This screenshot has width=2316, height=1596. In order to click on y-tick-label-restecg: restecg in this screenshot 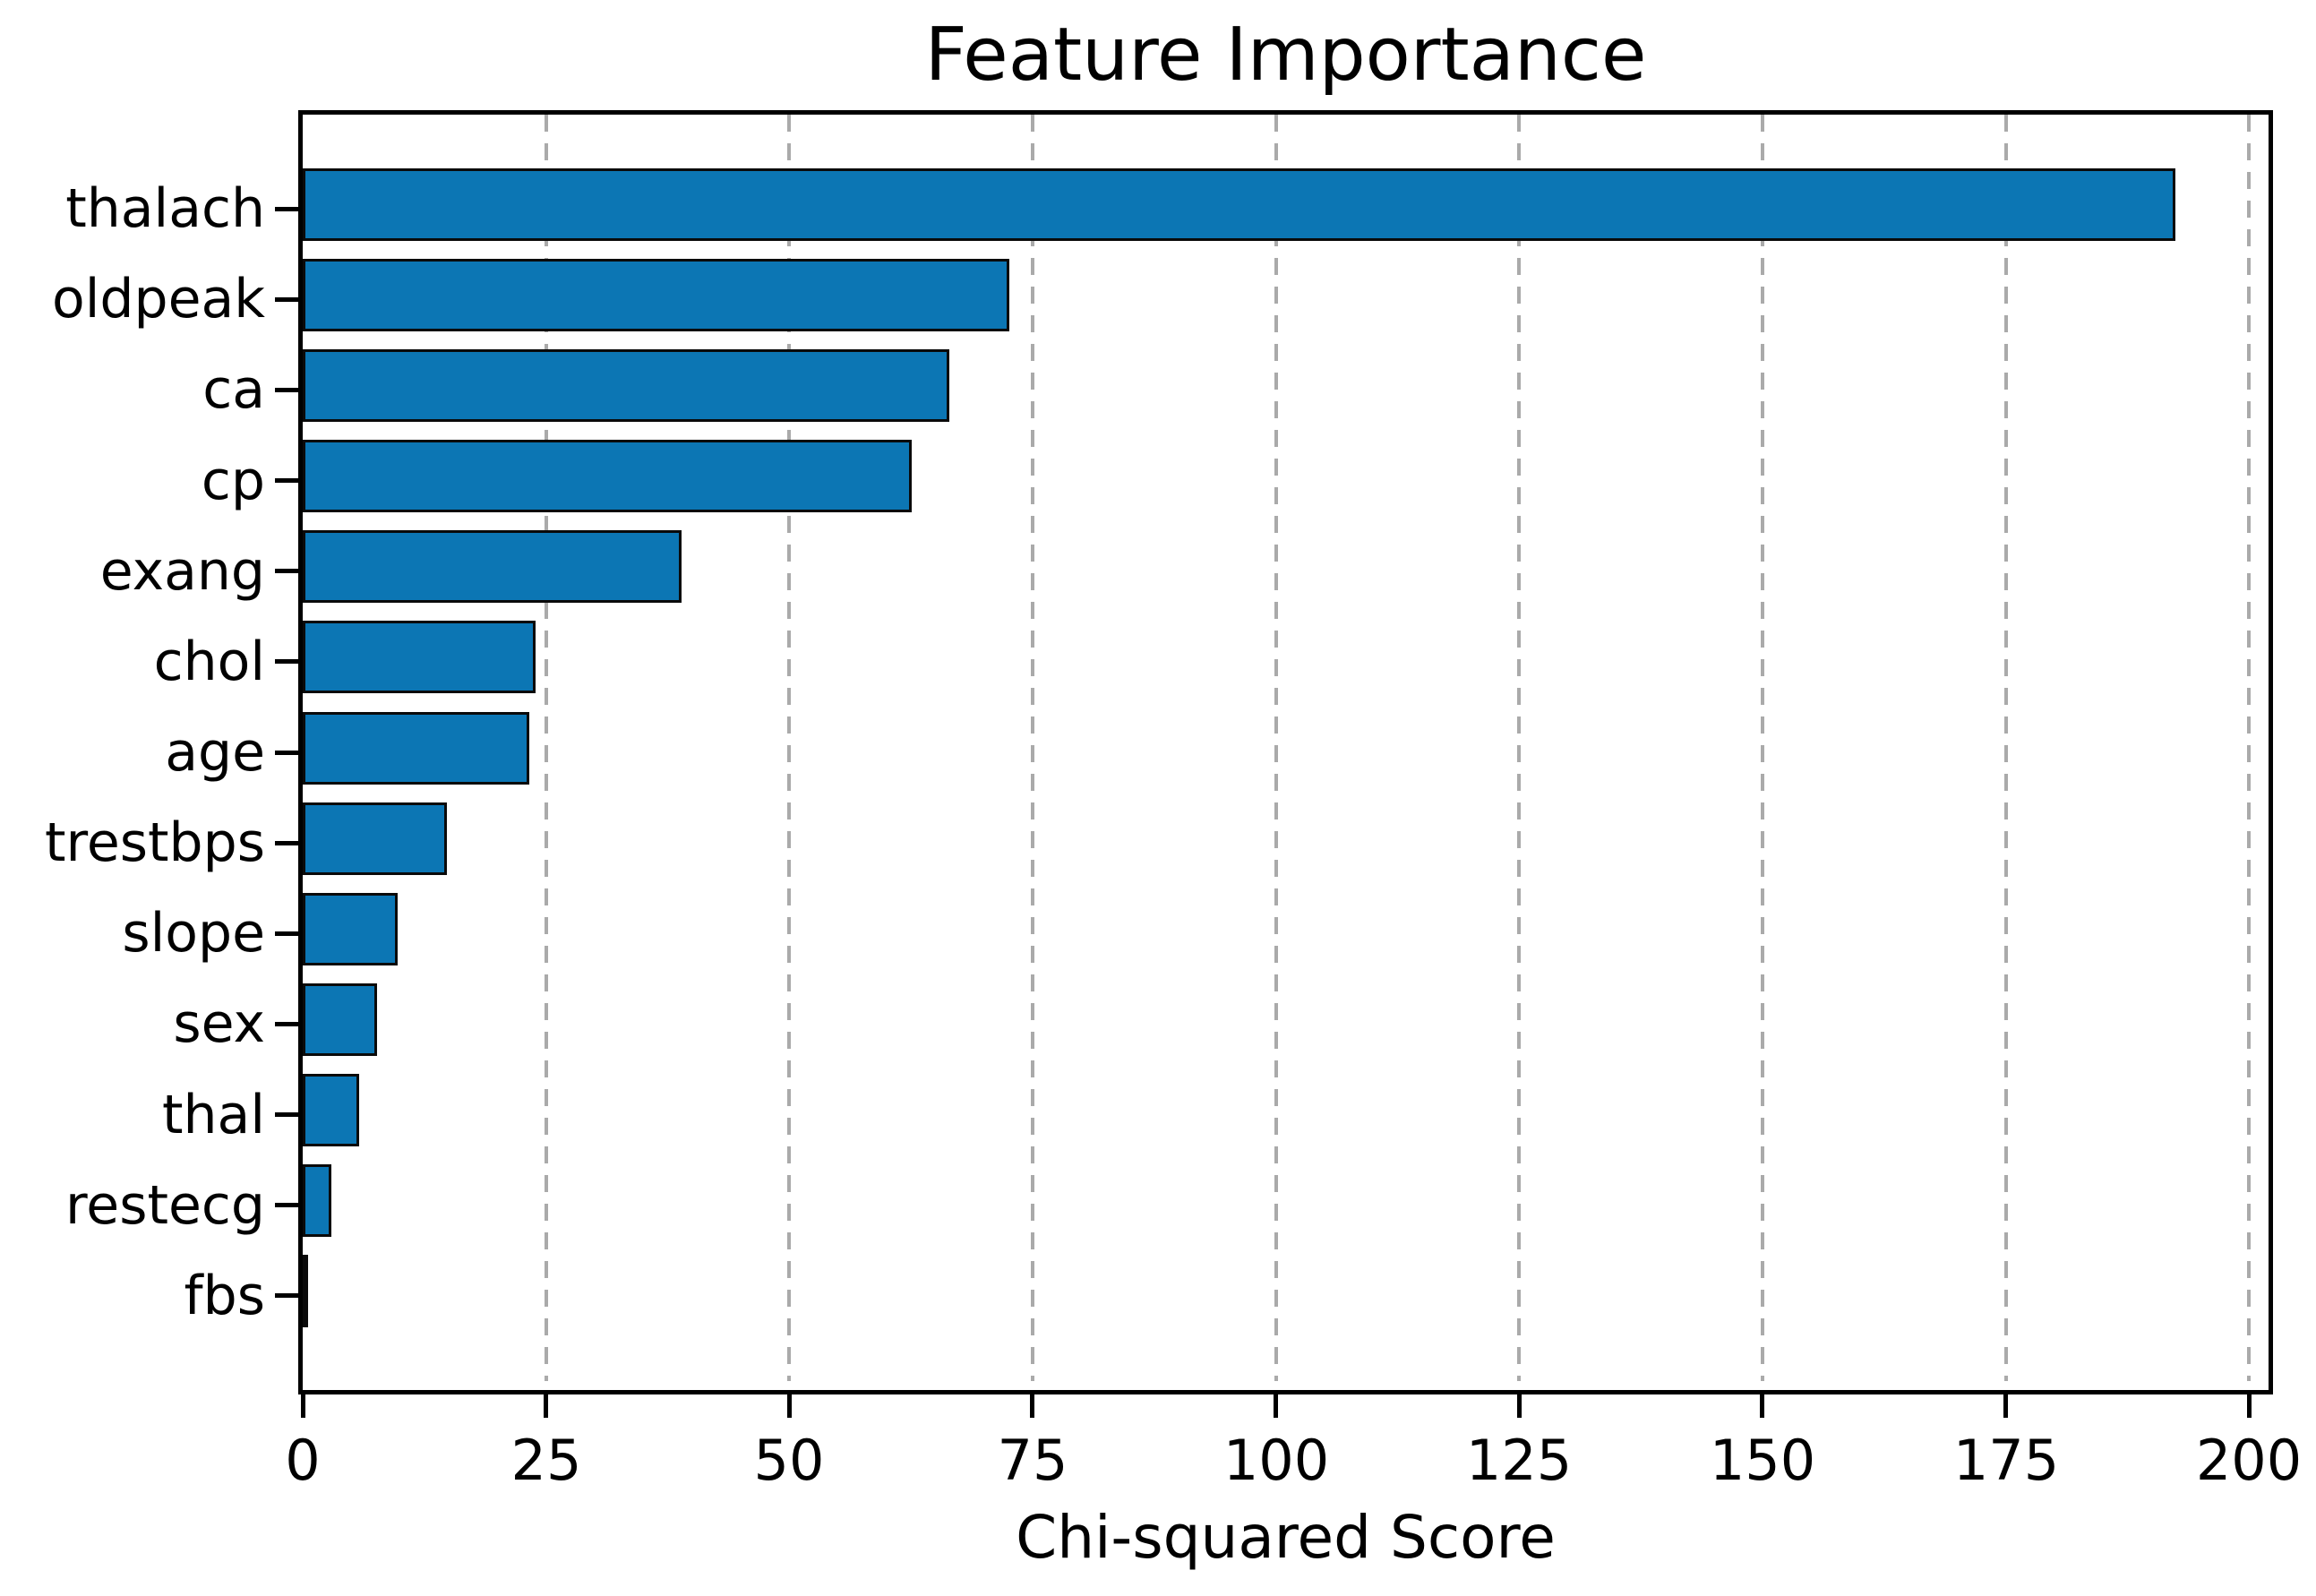, I will do `click(164, 1206)`.